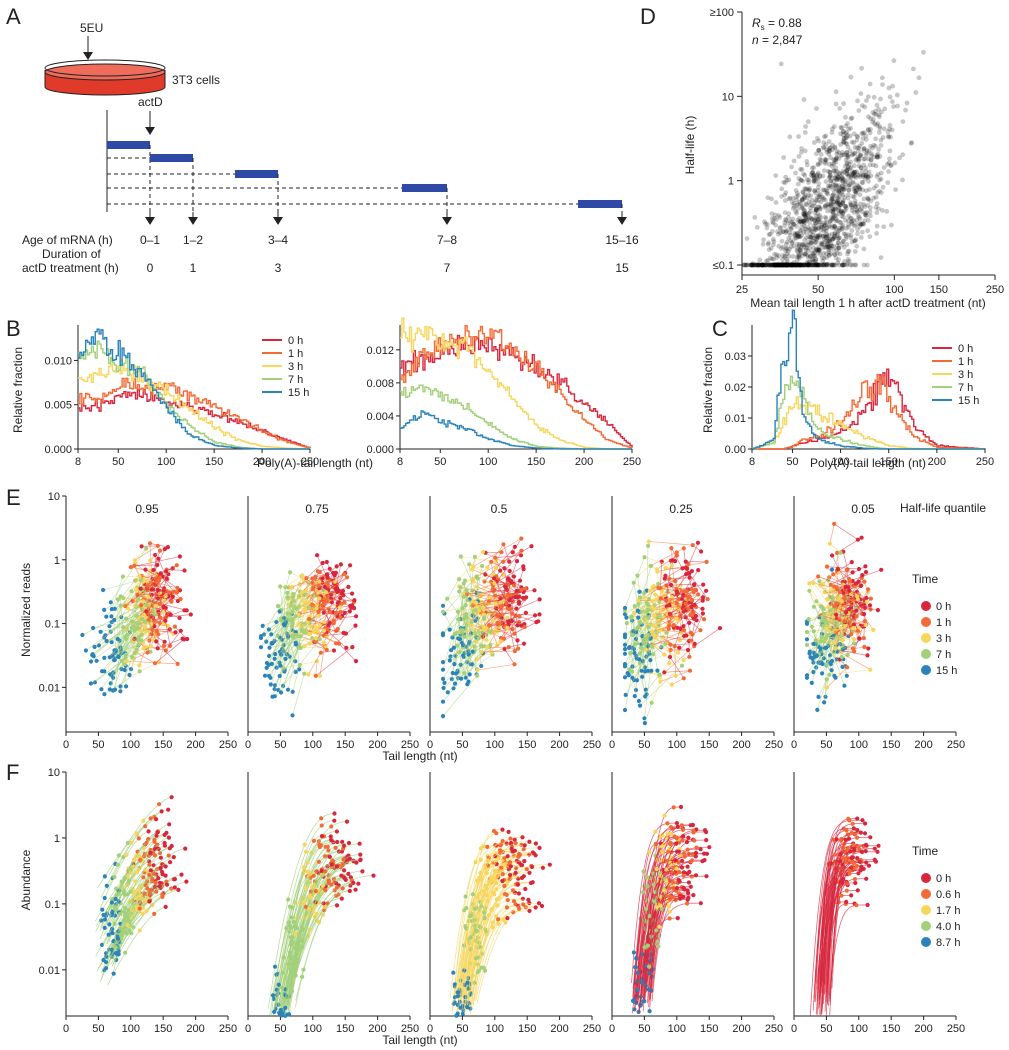 The image size is (1009, 1050). I want to click on e-facet-1-xtick-label: 50, so click(280, 745).